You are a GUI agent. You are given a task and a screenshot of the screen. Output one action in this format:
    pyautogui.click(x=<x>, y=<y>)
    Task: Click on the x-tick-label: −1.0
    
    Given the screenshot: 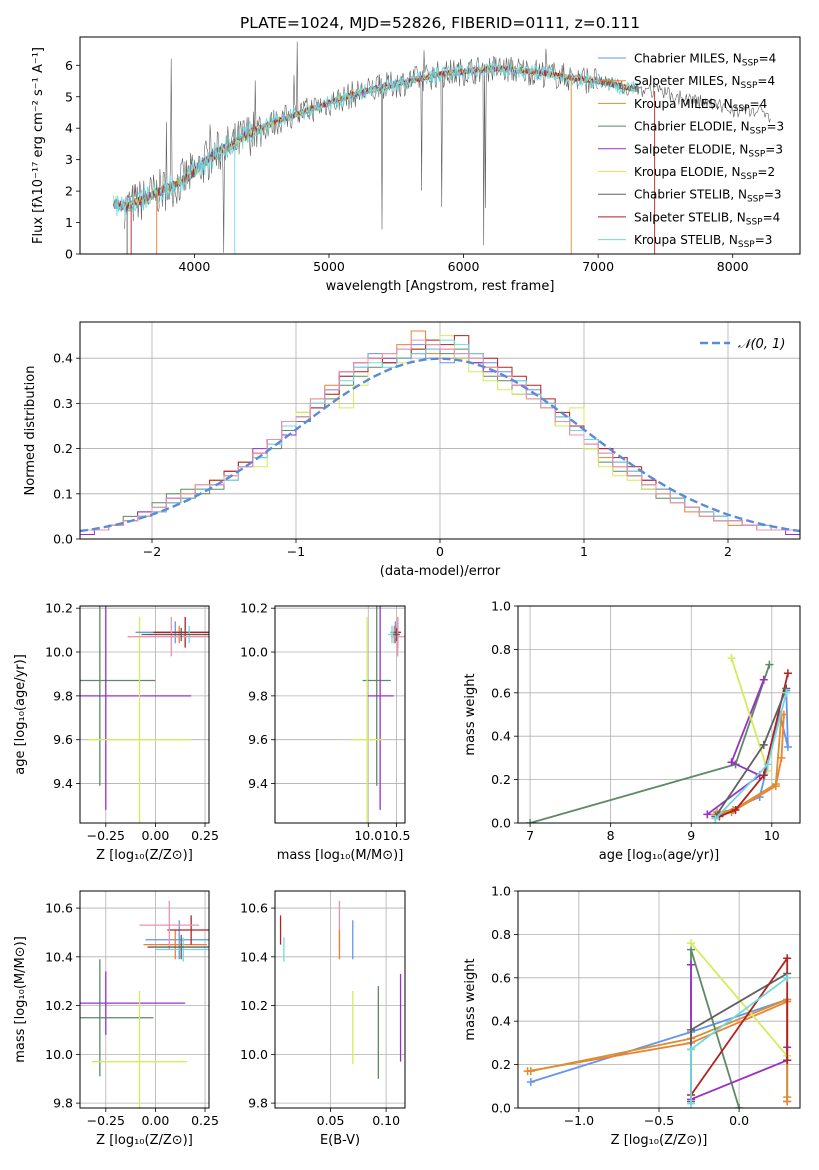 What is the action you would take?
    pyautogui.click(x=579, y=1120)
    